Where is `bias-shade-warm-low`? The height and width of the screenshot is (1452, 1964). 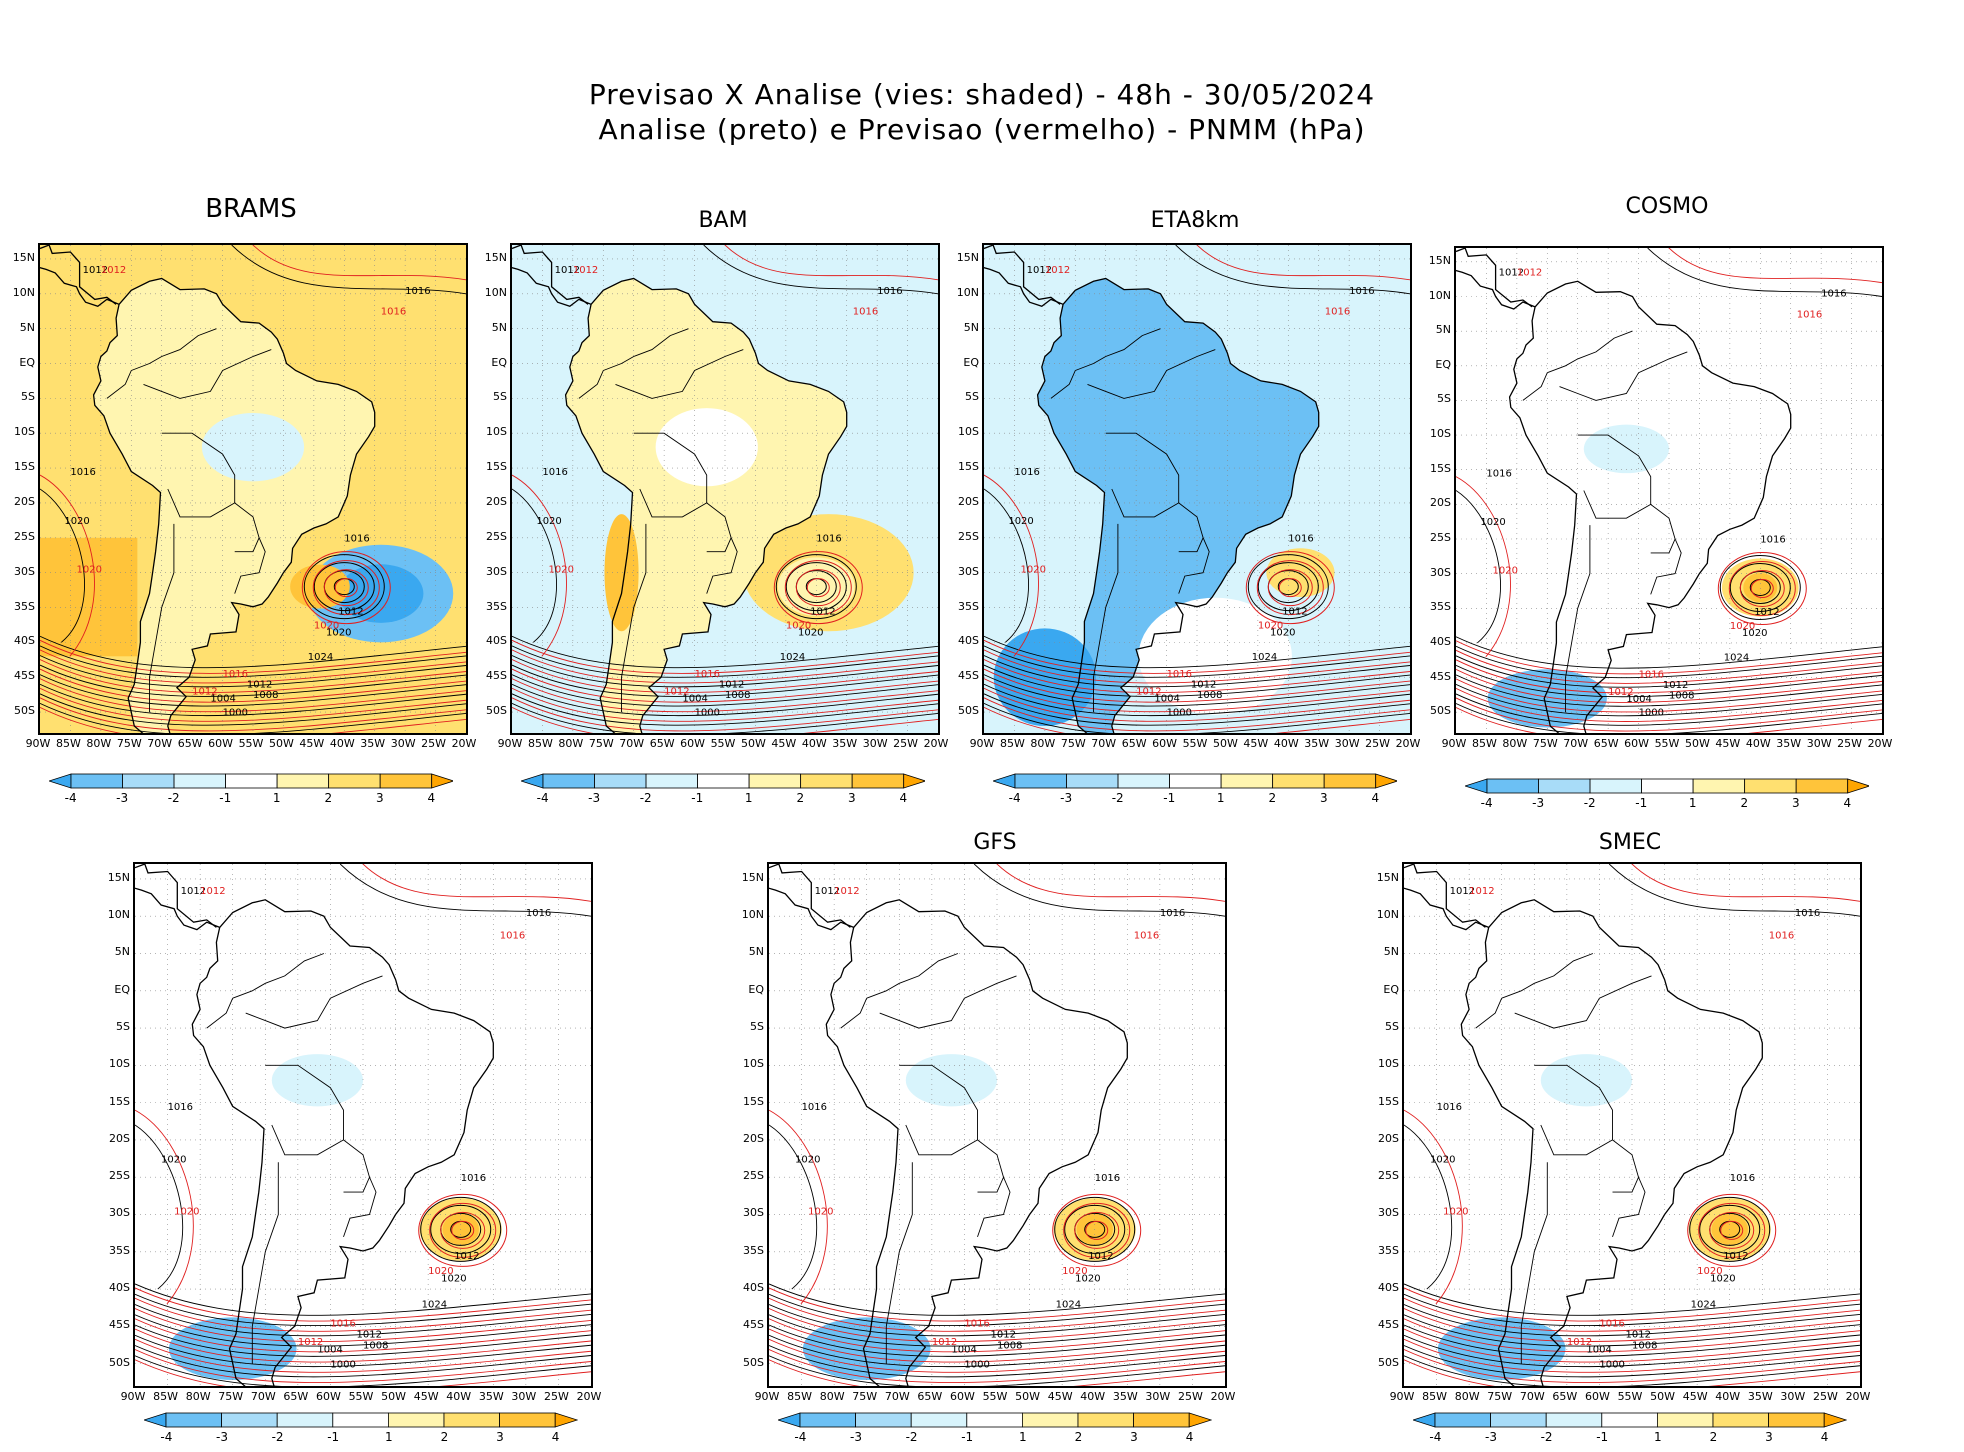 bias-shade-warm-low is located at coordinates (1300, 573).